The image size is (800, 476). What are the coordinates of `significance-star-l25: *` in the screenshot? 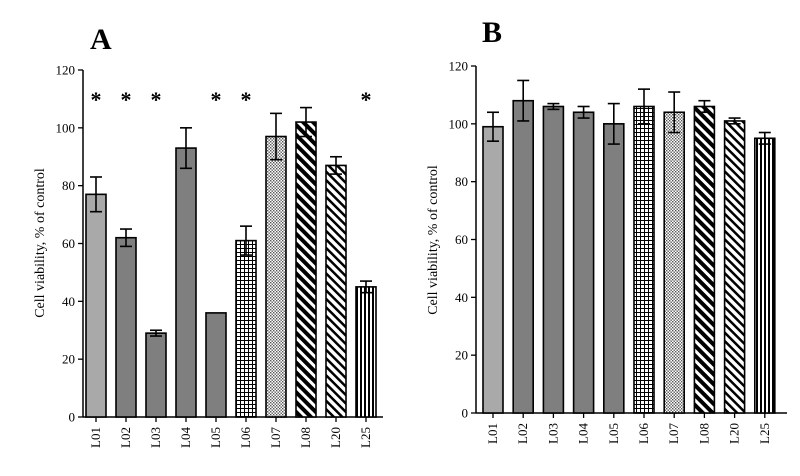 It's located at (366, 99).